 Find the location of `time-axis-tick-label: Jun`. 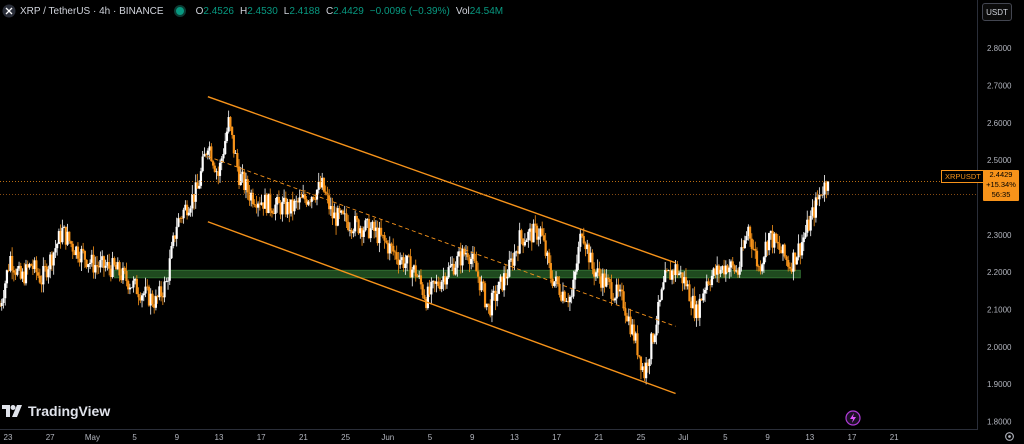

time-axis-tick-label: Jun is located at coordinates (387, 437).